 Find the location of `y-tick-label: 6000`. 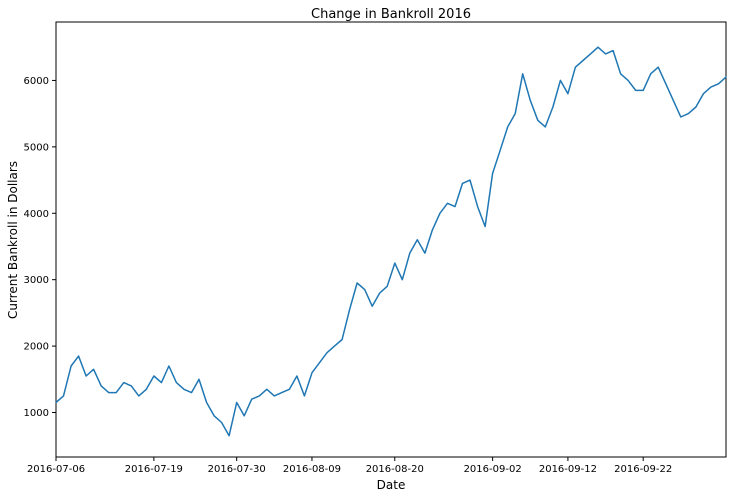

y-tick-label: 6000 is located at coordinates (36, 81).